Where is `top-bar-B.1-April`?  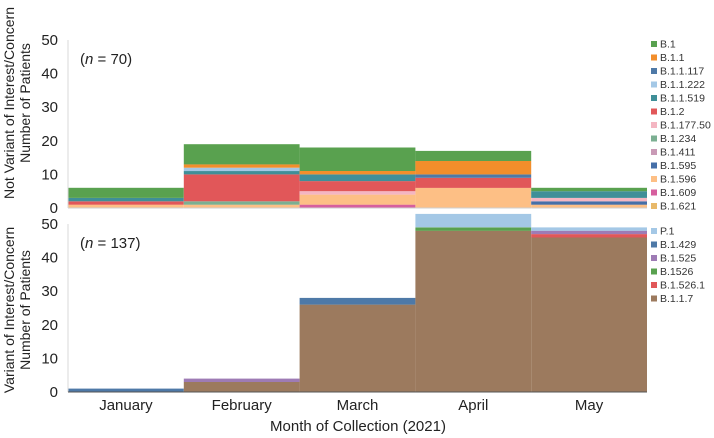
top-bar-B.1-April is located at coordinates (473, 155).